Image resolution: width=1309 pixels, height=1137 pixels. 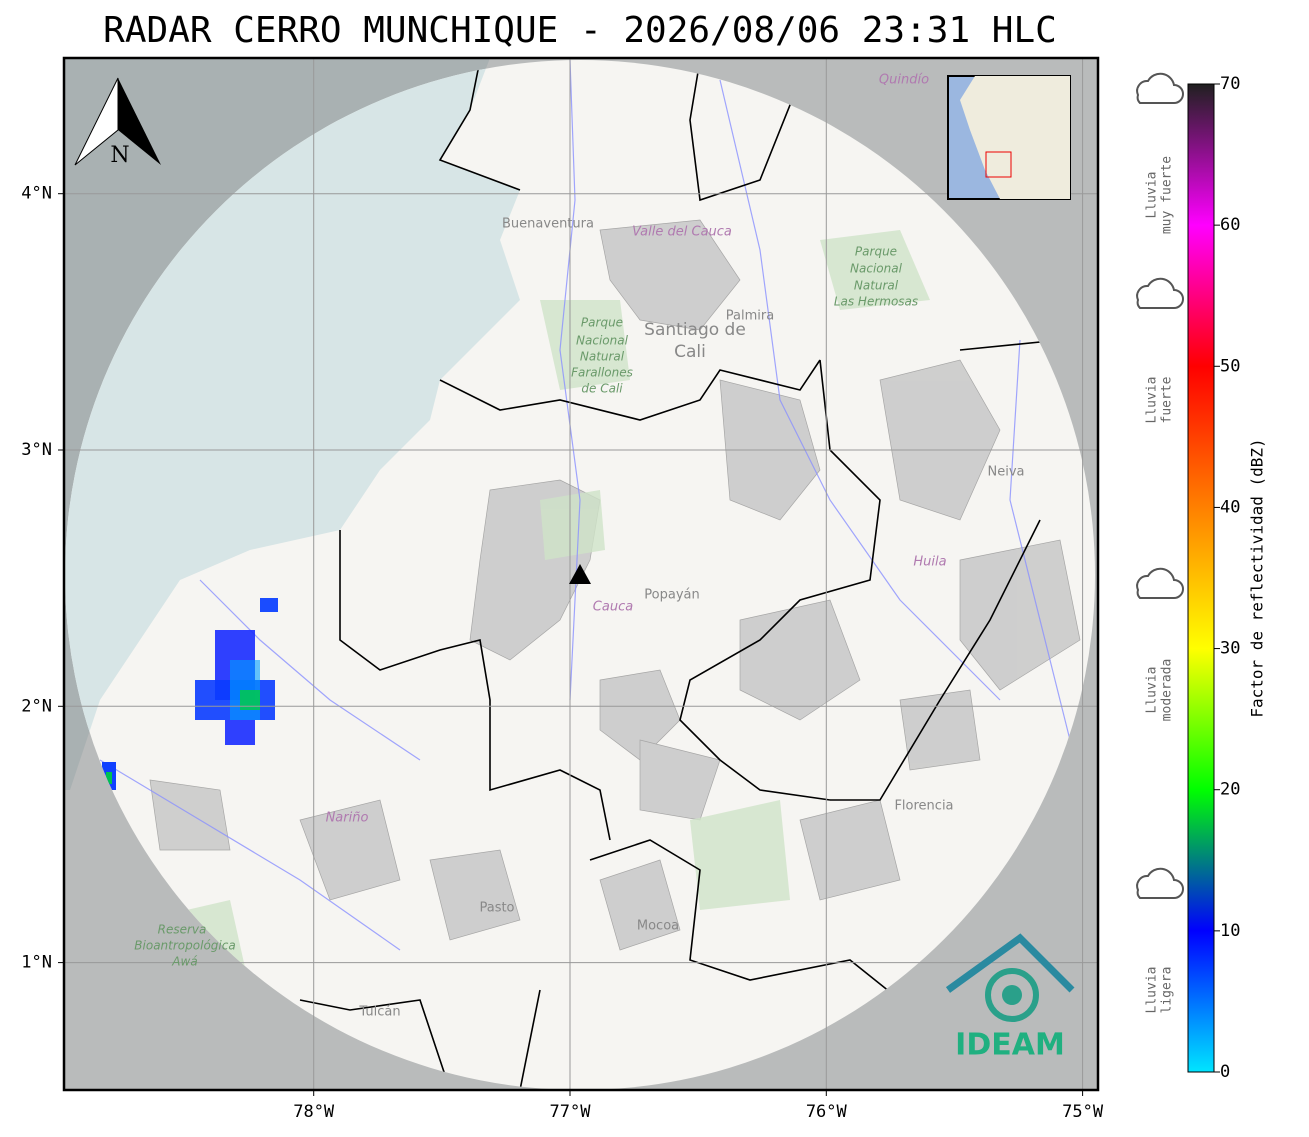 What do you see at coordinates (904, 80) in the screenshot?
I see `place-label: Quindío` at bounding box center [904, 80].